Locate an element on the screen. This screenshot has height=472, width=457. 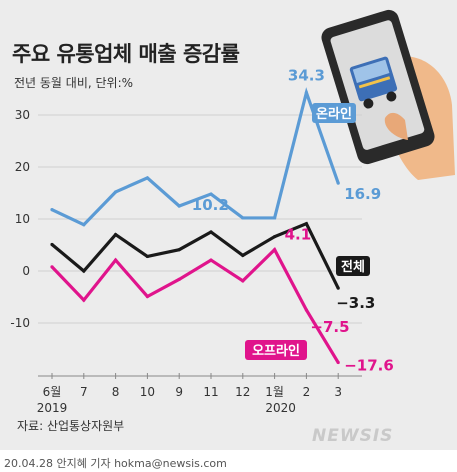
chart-subtitle: 전년 동월 대비, 단위:% is located at coordinates (74, 83).